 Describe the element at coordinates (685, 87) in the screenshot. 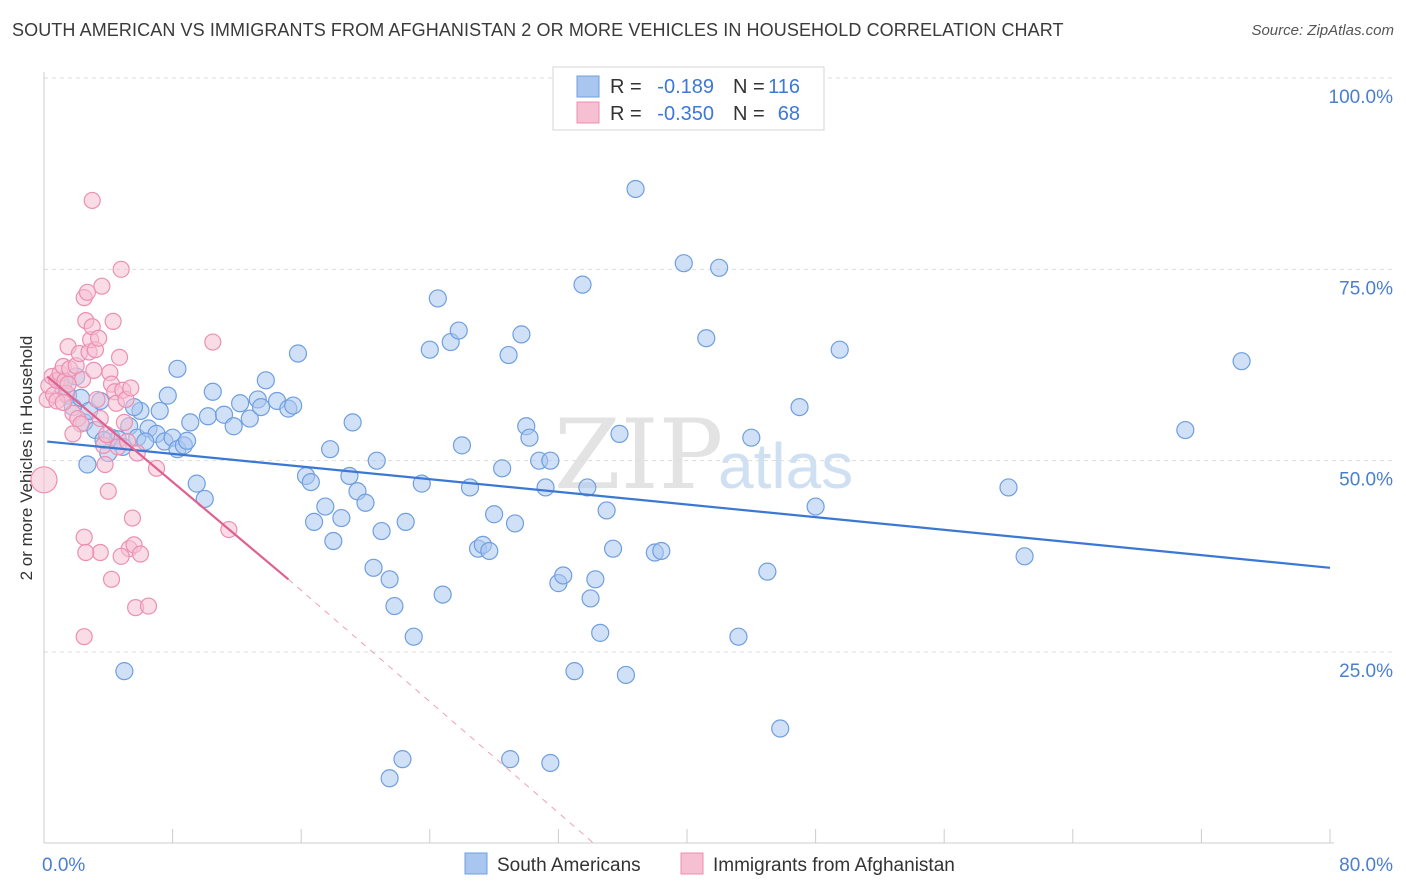

I see `legend-blue-r-value: -0.189` at that location.